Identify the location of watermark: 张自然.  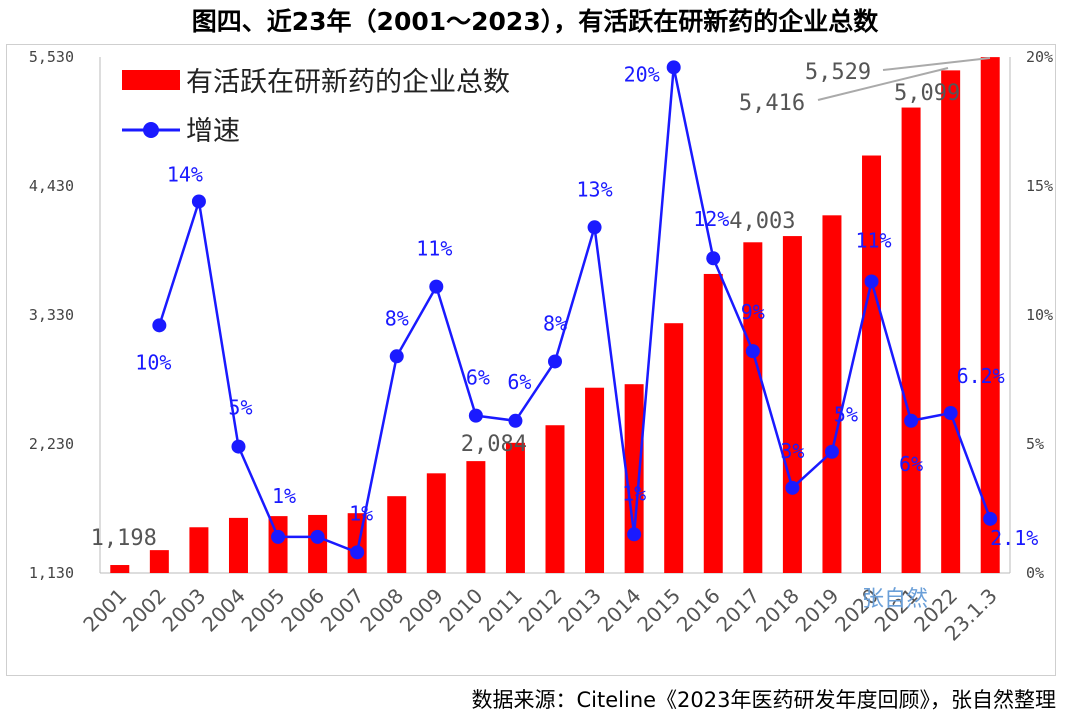
(895, 599).